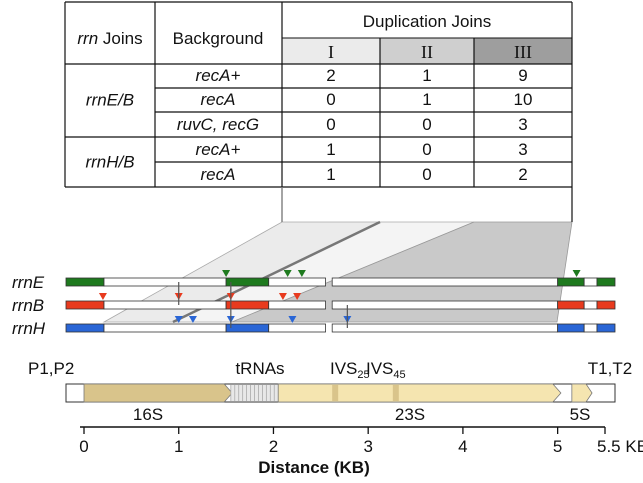  Describe the element at coordinates (158, 393) in the screenshot. I see `rrs-16s-block` at that location.